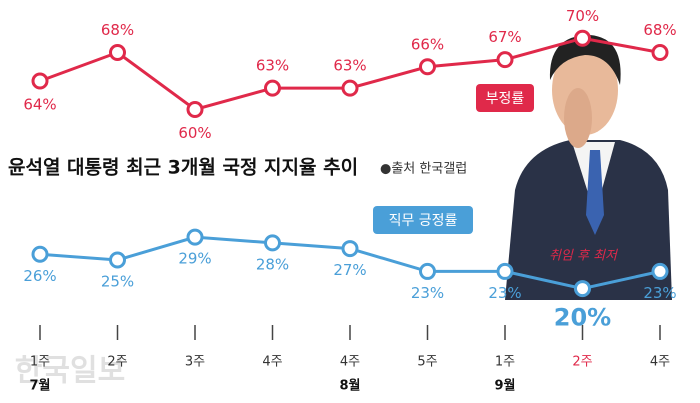  I want to click on value-label: 26%, so click(39, 276).